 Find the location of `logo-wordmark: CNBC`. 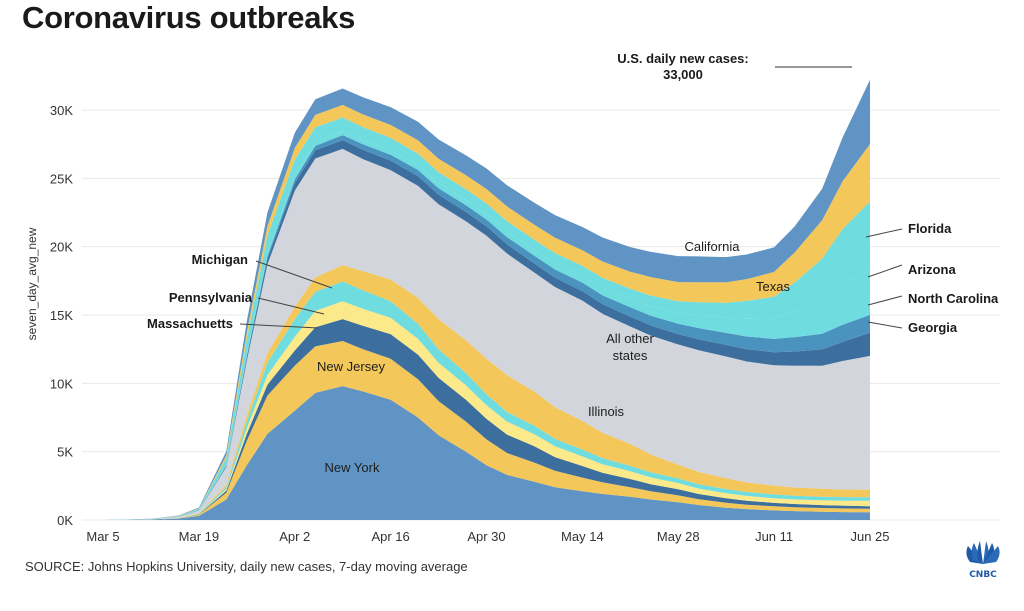

logo-wordmark: CNBC is located at coordinates (983, 575).